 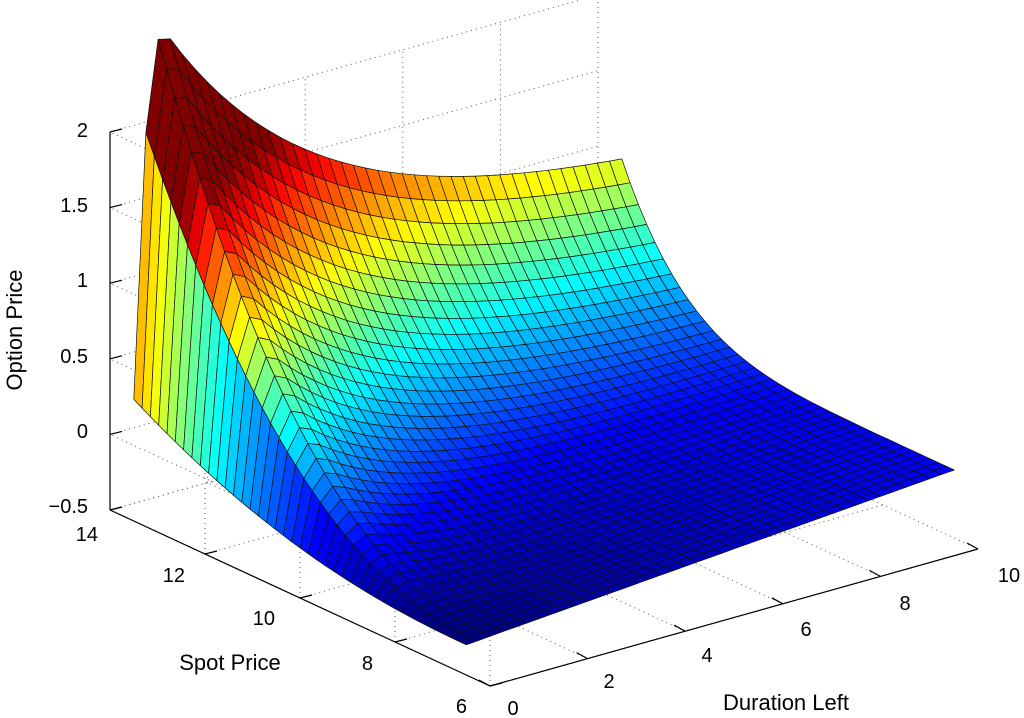 I want to click on z-tick-label: 2, so click(x=82, y=131).